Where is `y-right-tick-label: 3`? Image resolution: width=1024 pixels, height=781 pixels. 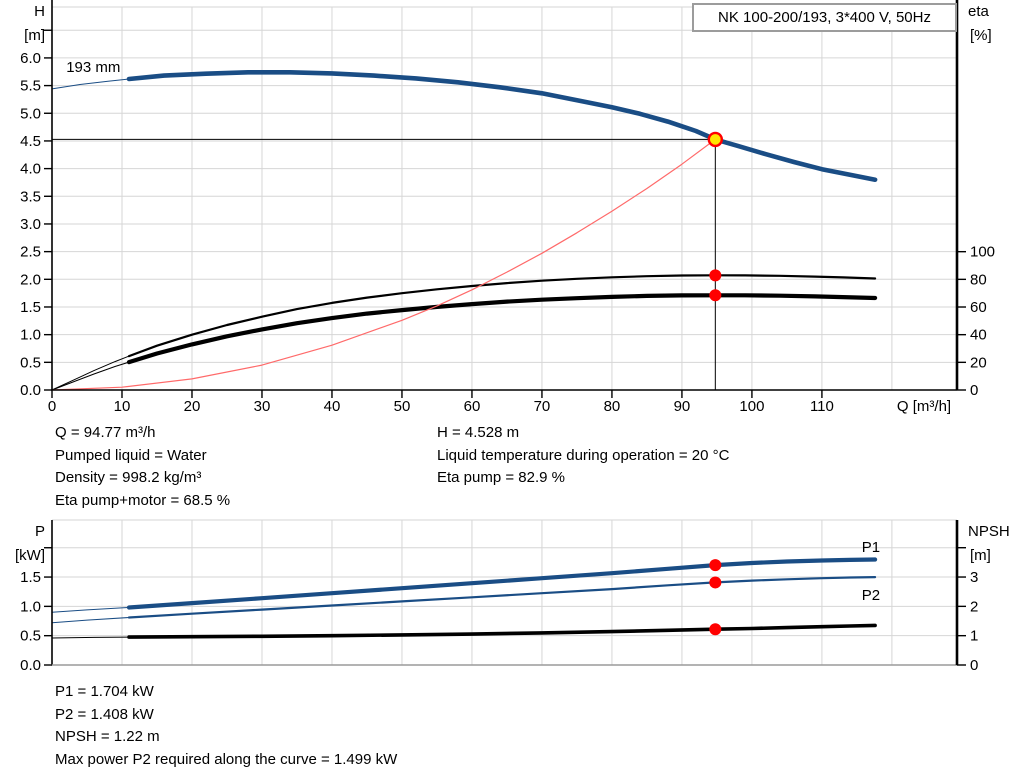
y-right-tick-label: 3 is located at coordinates (974, 577).